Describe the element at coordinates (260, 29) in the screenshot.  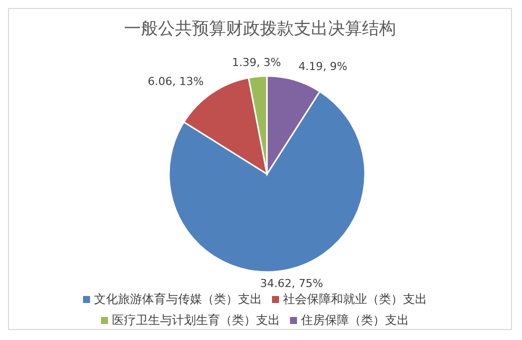
I see `chart-title: 一般公共预算财政拨款支出决算结构` at that location.